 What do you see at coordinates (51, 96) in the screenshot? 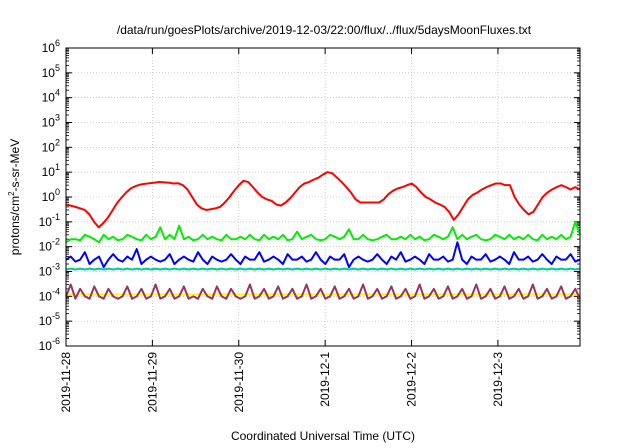
I see `y-tick-label: 10⁴` at bounding box center [51, 96].